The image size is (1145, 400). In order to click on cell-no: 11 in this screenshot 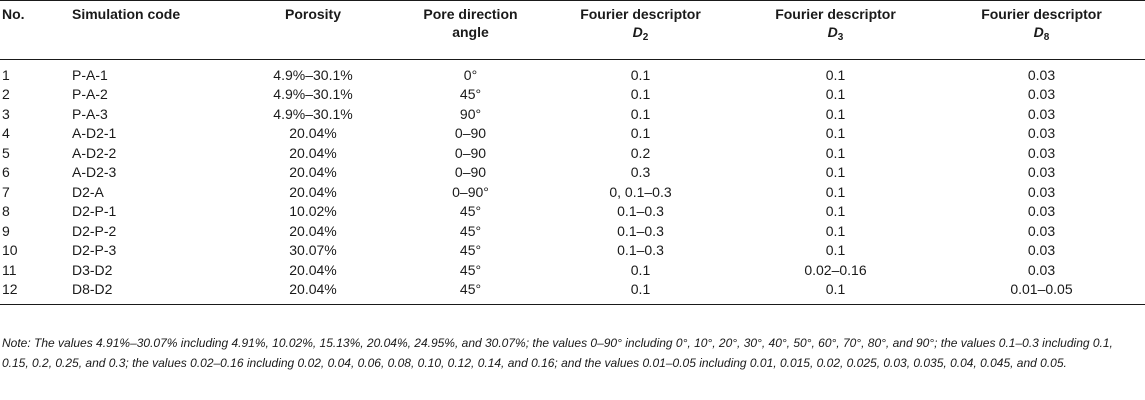, I will do `click(9, 269)`.